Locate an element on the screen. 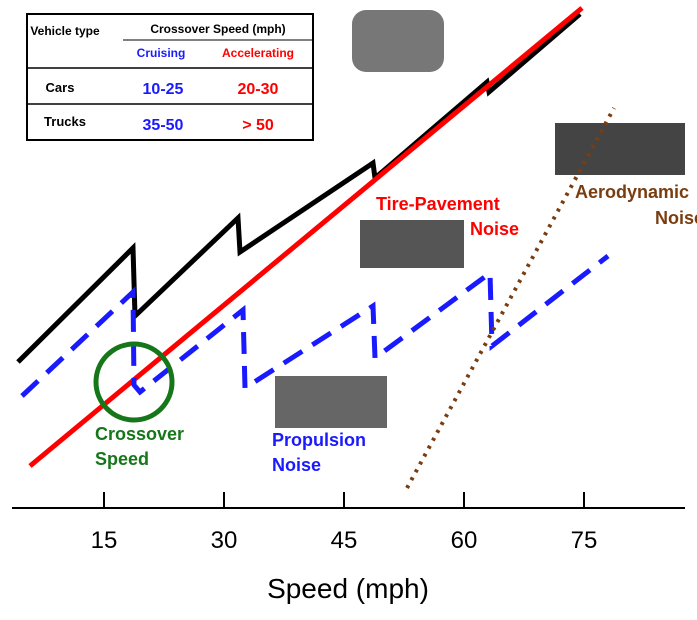  accelerating-header: Accelerating is located at coordinates (258, 53).